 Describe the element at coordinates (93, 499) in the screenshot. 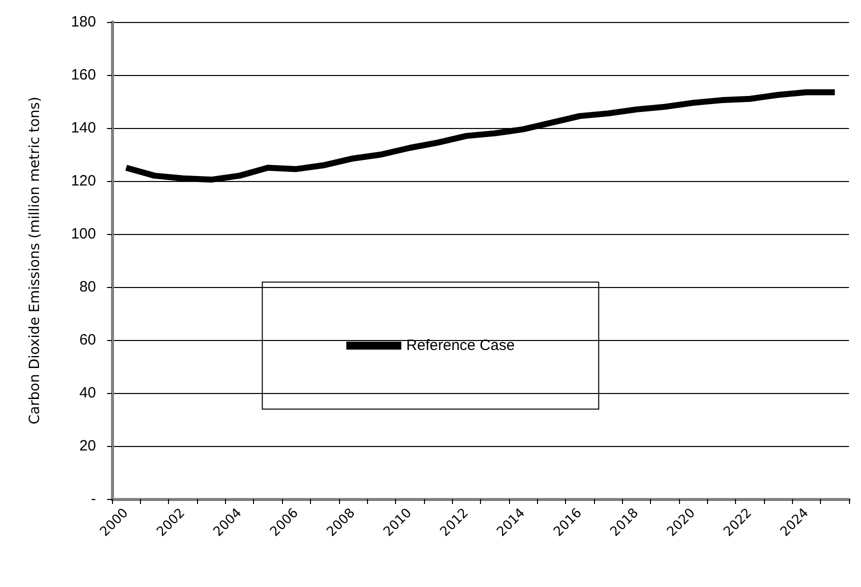

I see `y-tick-label: -` at that location.